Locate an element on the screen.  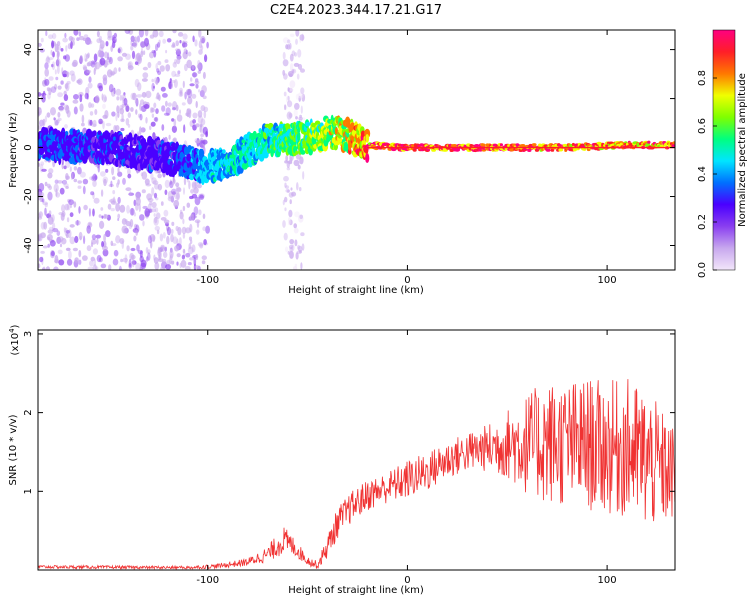
colorbar-frame is located at coordinates (724, 150).